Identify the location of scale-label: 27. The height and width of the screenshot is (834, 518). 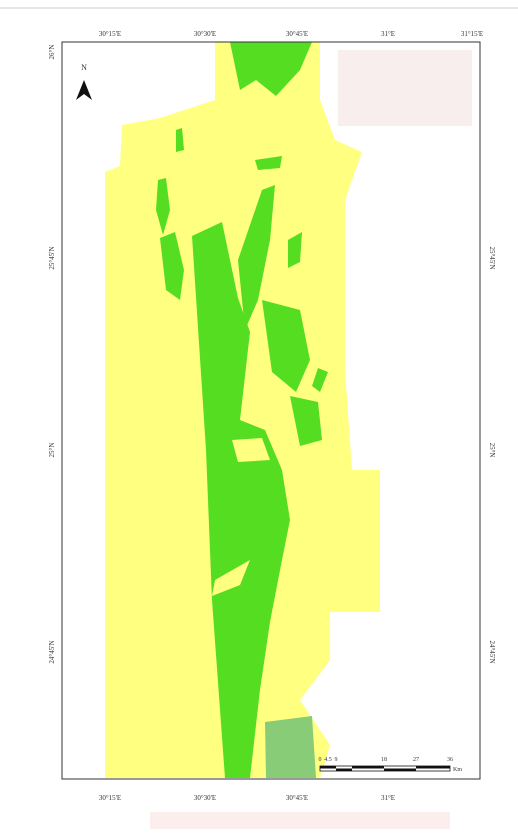
(416, 760).